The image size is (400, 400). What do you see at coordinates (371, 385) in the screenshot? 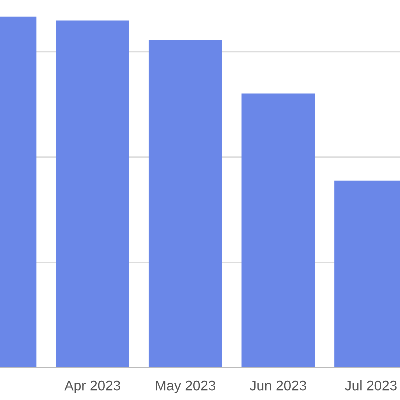
I see `x-tick-label: Jul 2023` at bounding box center [371, 385].